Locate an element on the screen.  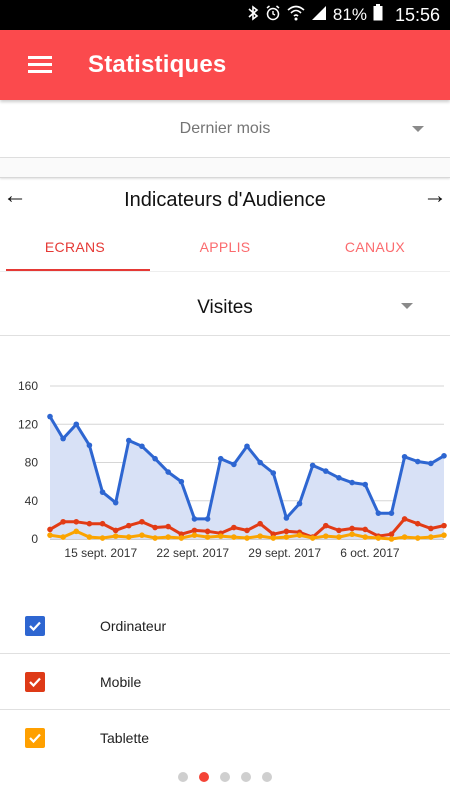
checkbox-tablette is located at coordinates (35, 738).